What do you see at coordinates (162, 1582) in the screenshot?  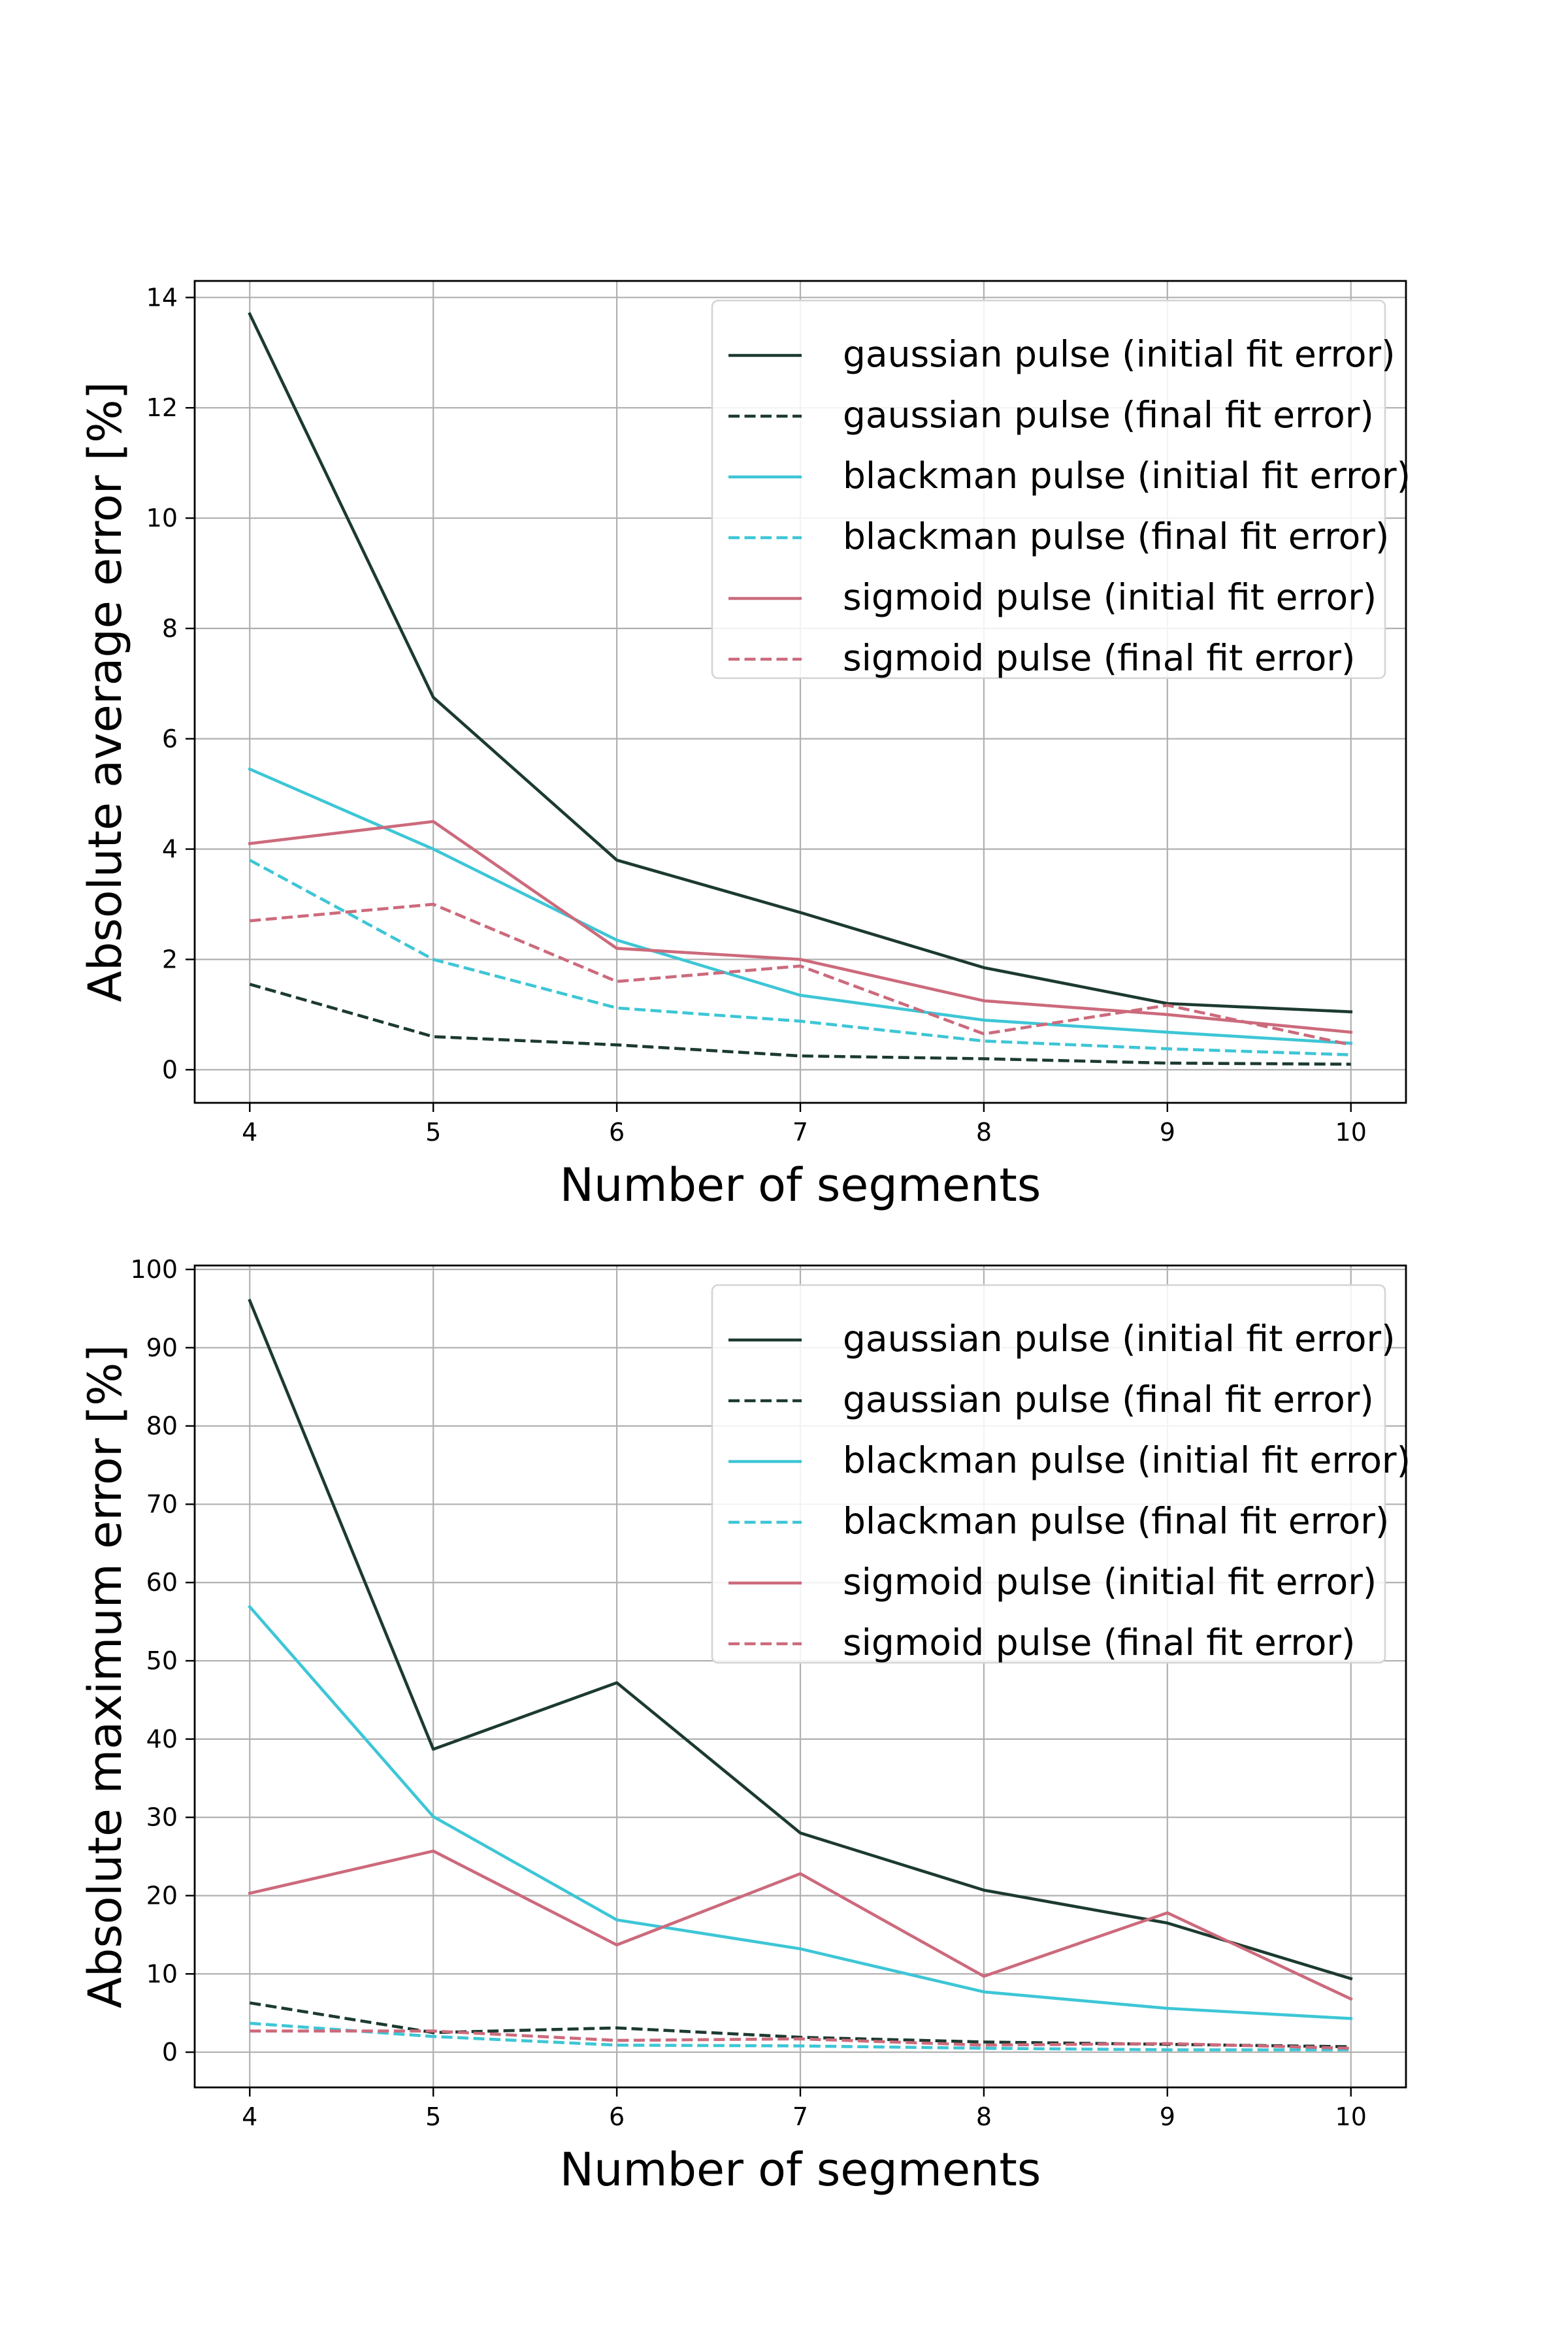 I see `y-tick-label: 60` at bounding box center [162, 1582].